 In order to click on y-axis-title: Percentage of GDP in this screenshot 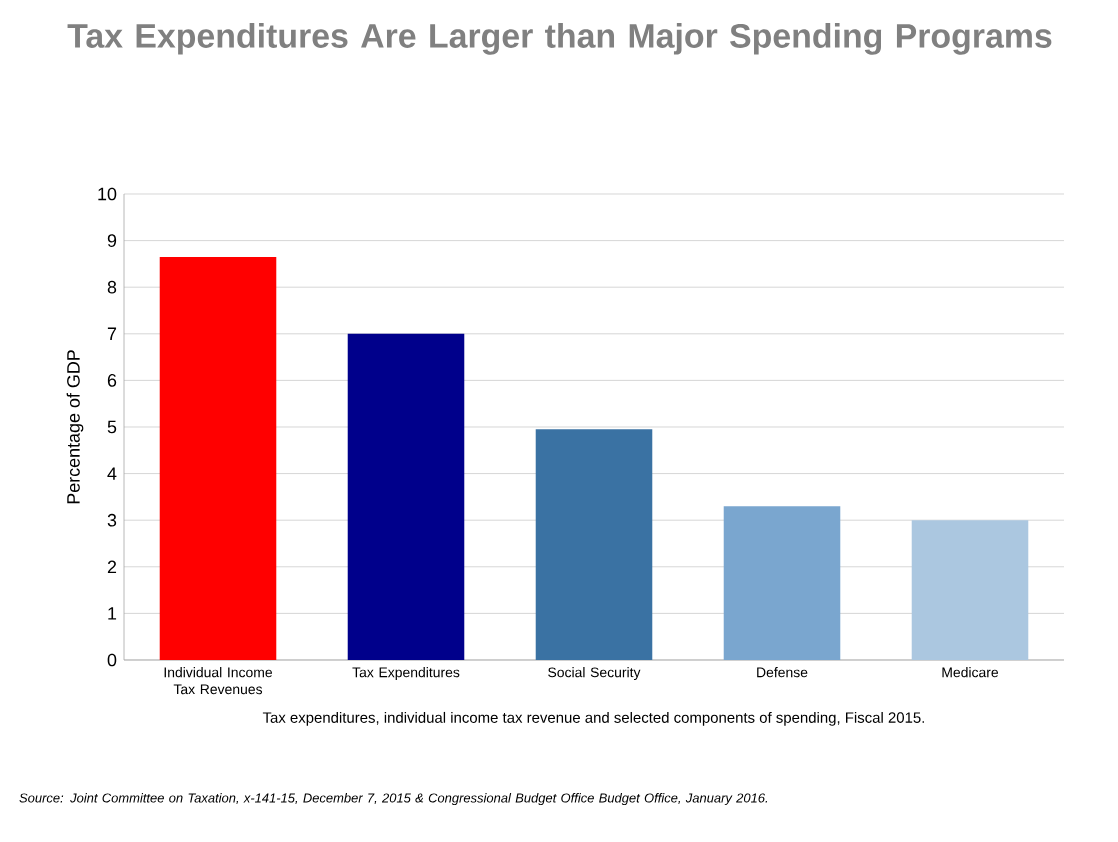, I will do `click(75, 427)`.